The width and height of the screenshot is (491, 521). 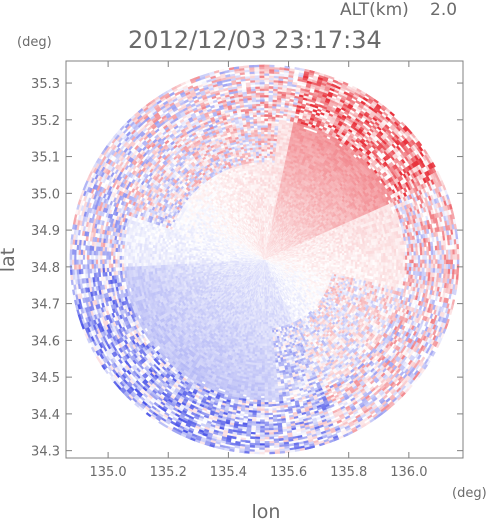 What do you see at coordinates (9, 260) in the screenshot?
I see `y-axis-label: lat` at bounding box center [9, 260].